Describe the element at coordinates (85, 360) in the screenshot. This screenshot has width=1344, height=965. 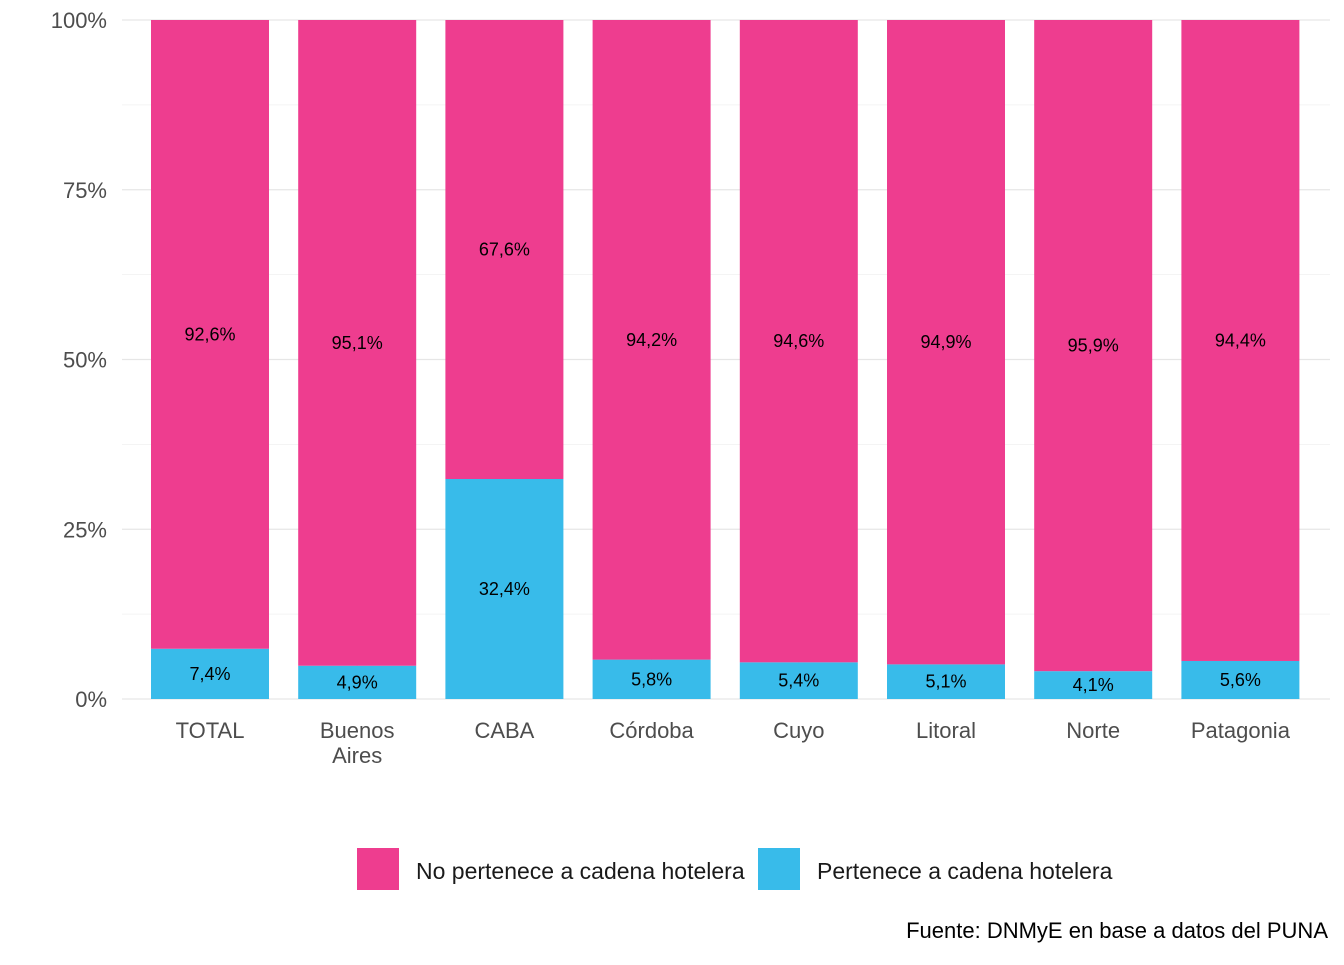
I see `y-tick-label: 50%` at that location.